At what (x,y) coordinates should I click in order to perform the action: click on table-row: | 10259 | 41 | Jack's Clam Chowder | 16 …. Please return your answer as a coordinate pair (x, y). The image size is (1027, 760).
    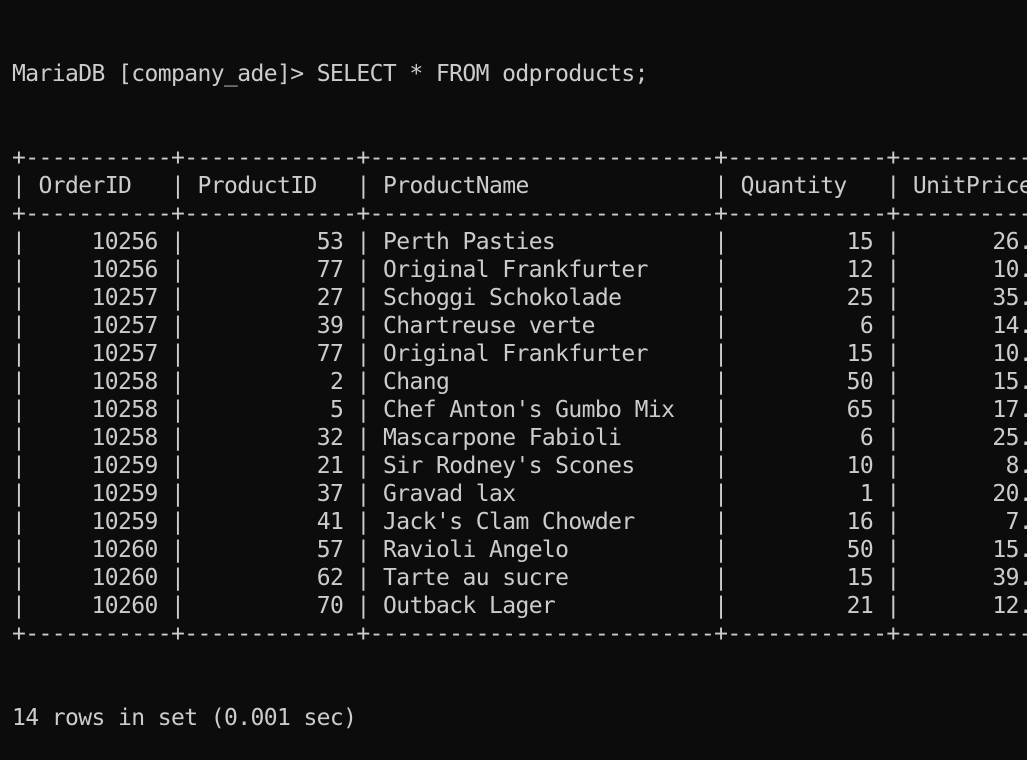
    Looking at the image, I should click on (519, 522).